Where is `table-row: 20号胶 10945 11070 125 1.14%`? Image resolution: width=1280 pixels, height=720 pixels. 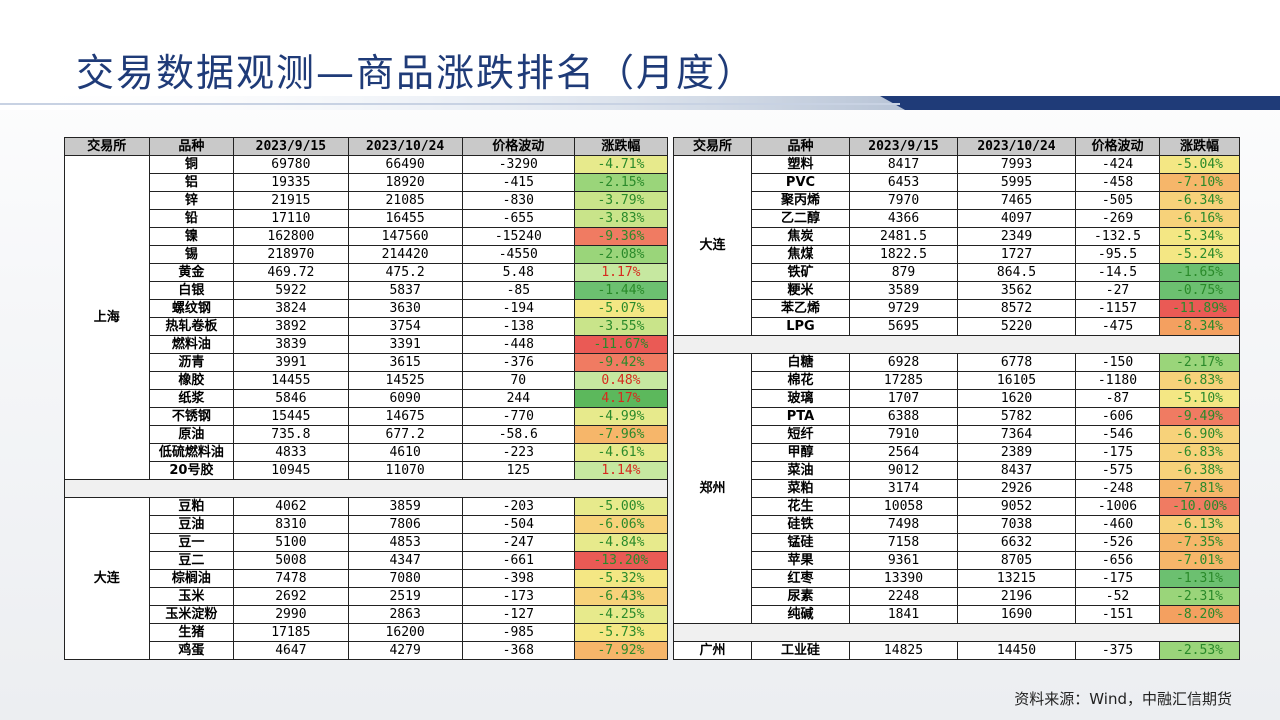 table-row: 20号胶 10945 11070 125 1.14% is located at coordinates (367, 470).